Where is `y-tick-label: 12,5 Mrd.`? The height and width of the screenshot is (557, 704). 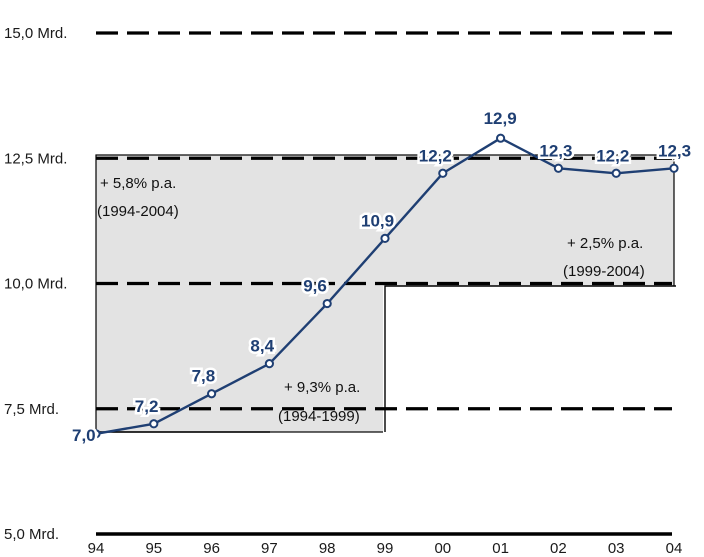 y-tick-label: 12,5 Mrd. is located at coordinates (35, 158).